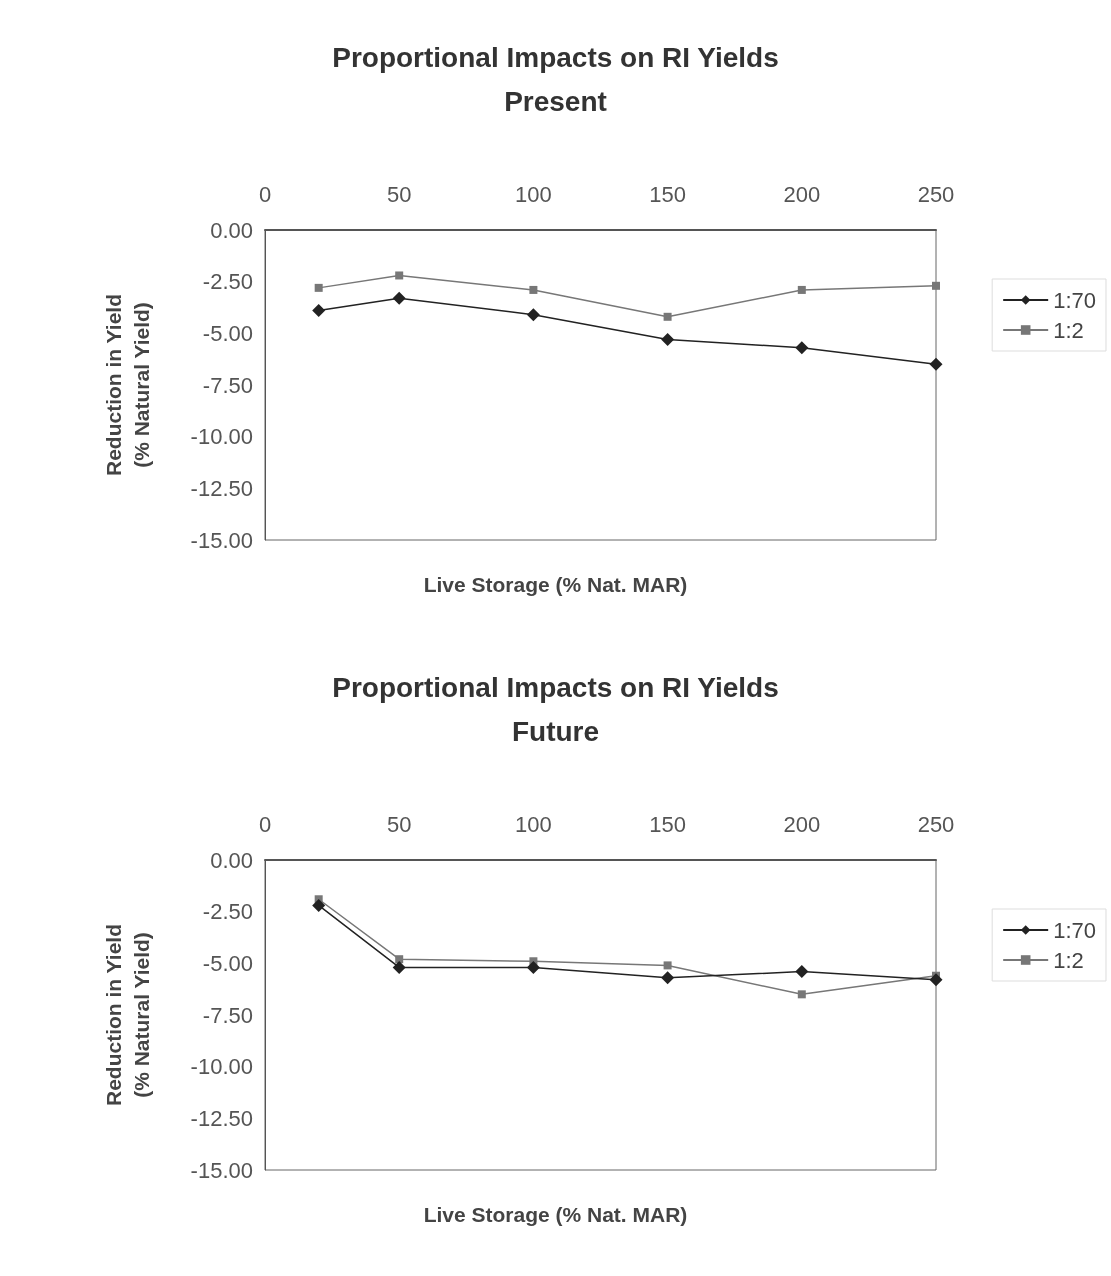 The image size is (1111, 1276). What do you see at coordinates (555, 79) in the screenshot?
I see `chart-title: Proportional Impacts on RI Yields Present` at bounding box center [555, 79].